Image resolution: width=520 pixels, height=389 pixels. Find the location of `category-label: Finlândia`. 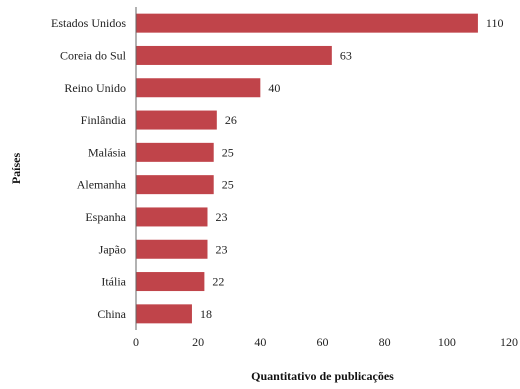

category-label: Finlândia is located at coordinates (104, 120).